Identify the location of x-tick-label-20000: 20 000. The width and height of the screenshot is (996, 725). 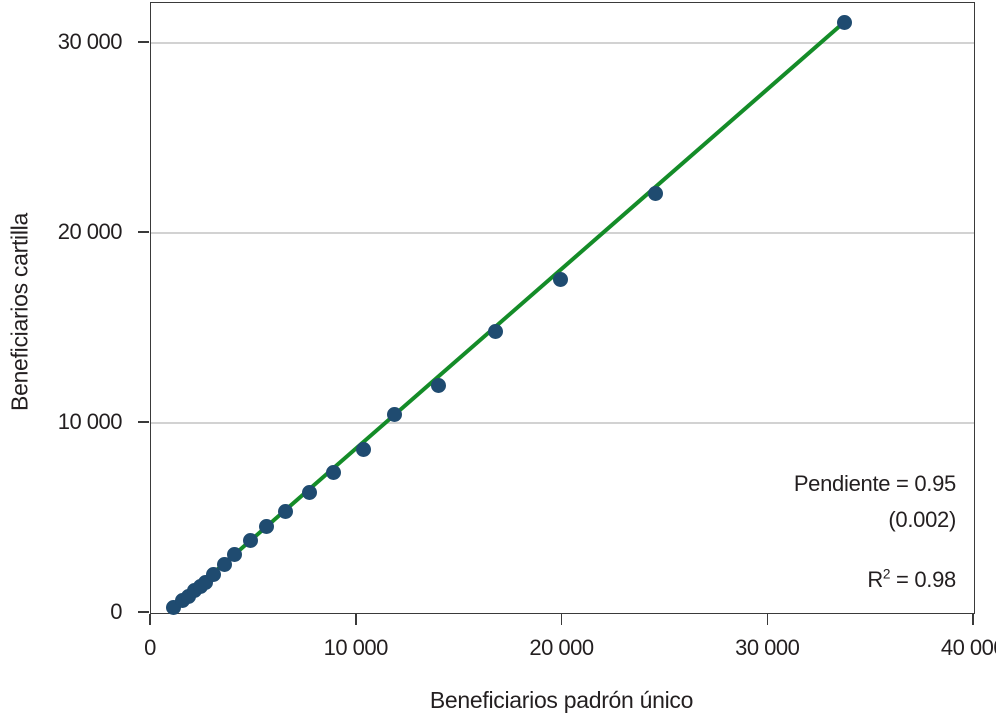
(561, 647).